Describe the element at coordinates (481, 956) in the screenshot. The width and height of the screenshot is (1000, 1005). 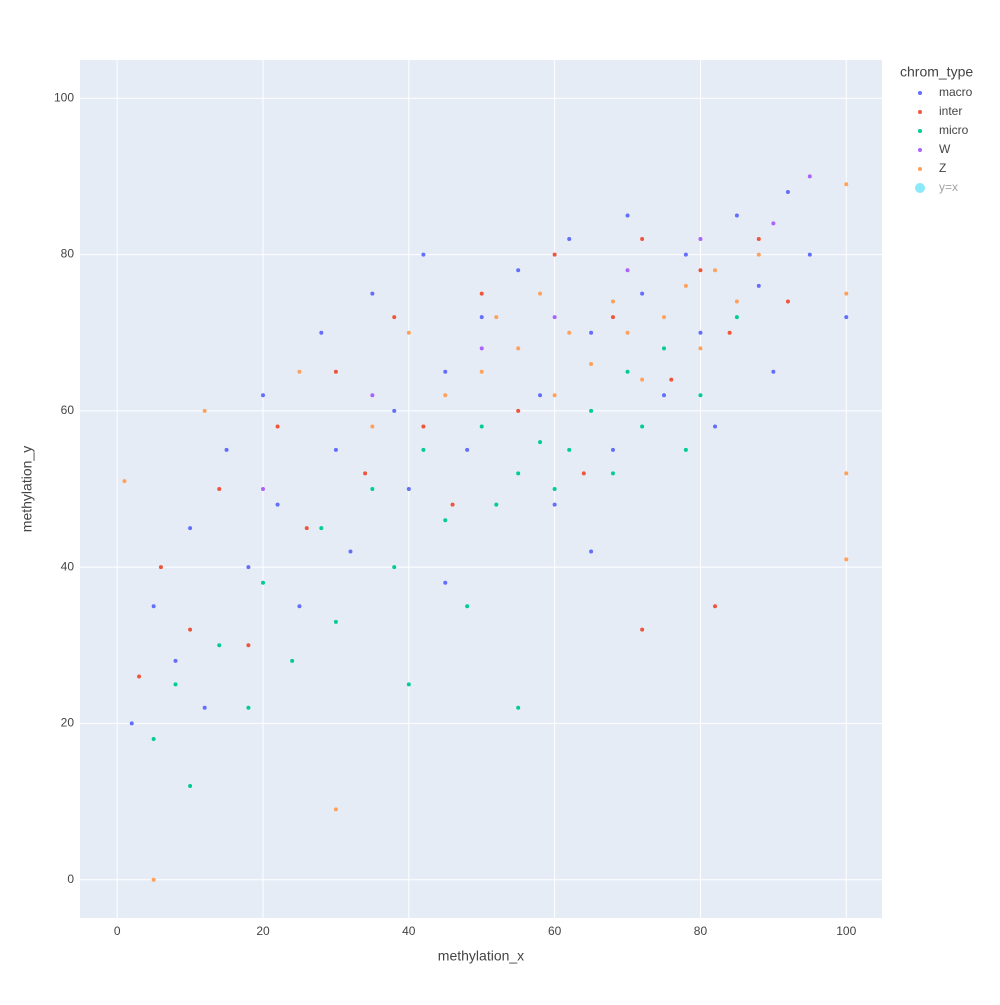
I see `x-axis-label: methylation_x` at that location.